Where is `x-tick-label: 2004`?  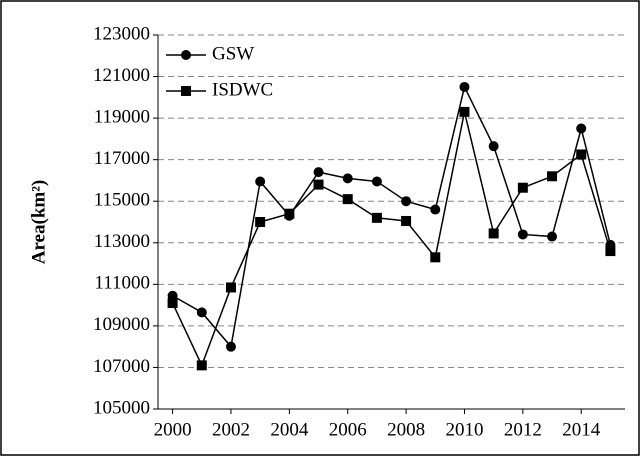
x-tick-label: 2004 is located at coordinates (289, 429).